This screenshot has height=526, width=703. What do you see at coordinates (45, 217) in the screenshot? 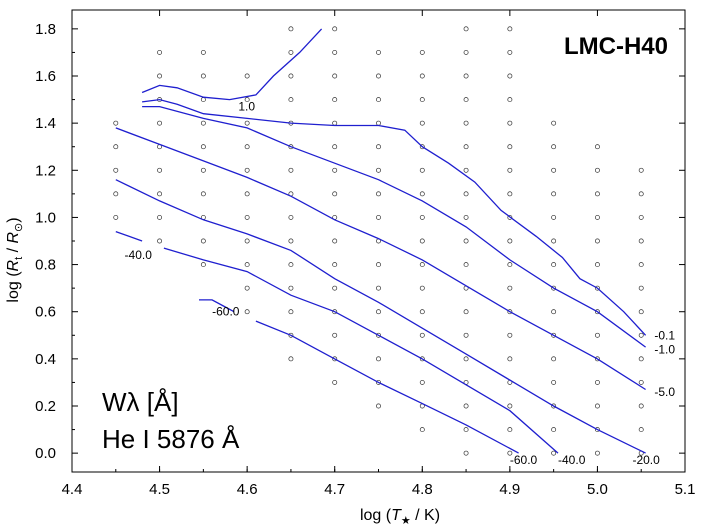
I see `y-tick-label: 1.0` at bounding box center [45, 217].